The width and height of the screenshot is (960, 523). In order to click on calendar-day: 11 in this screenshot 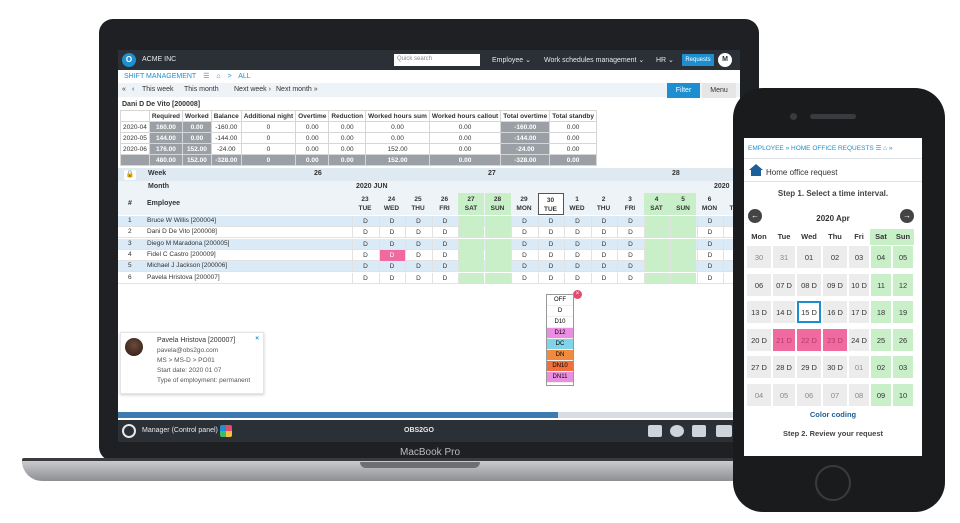, I will do `click(881, 284)`.